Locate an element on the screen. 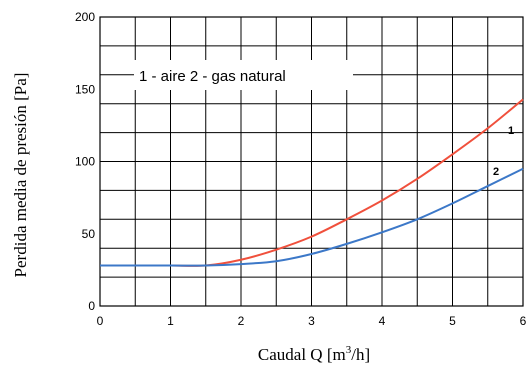  x-tick-label: 4 is located at coordinates (382, 321).